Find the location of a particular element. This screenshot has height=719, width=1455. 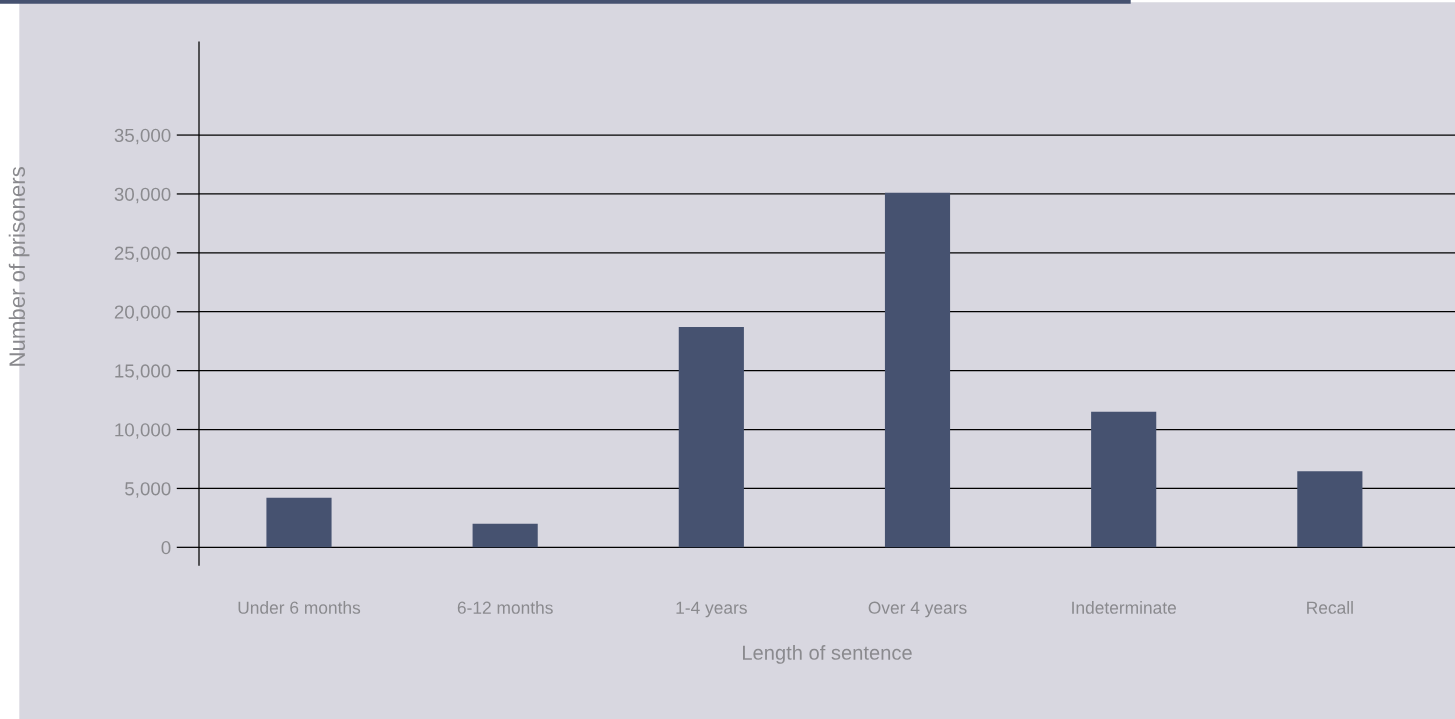

x-tick-label: Recall is located at coordinates (1330, 607).